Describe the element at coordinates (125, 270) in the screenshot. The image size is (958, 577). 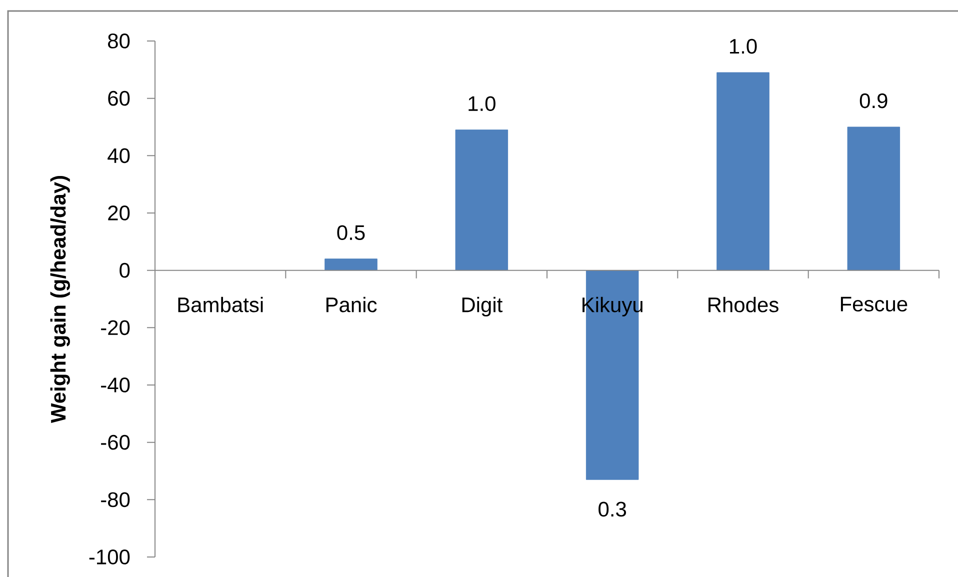
I see `y-tick-label: 0` at that location.